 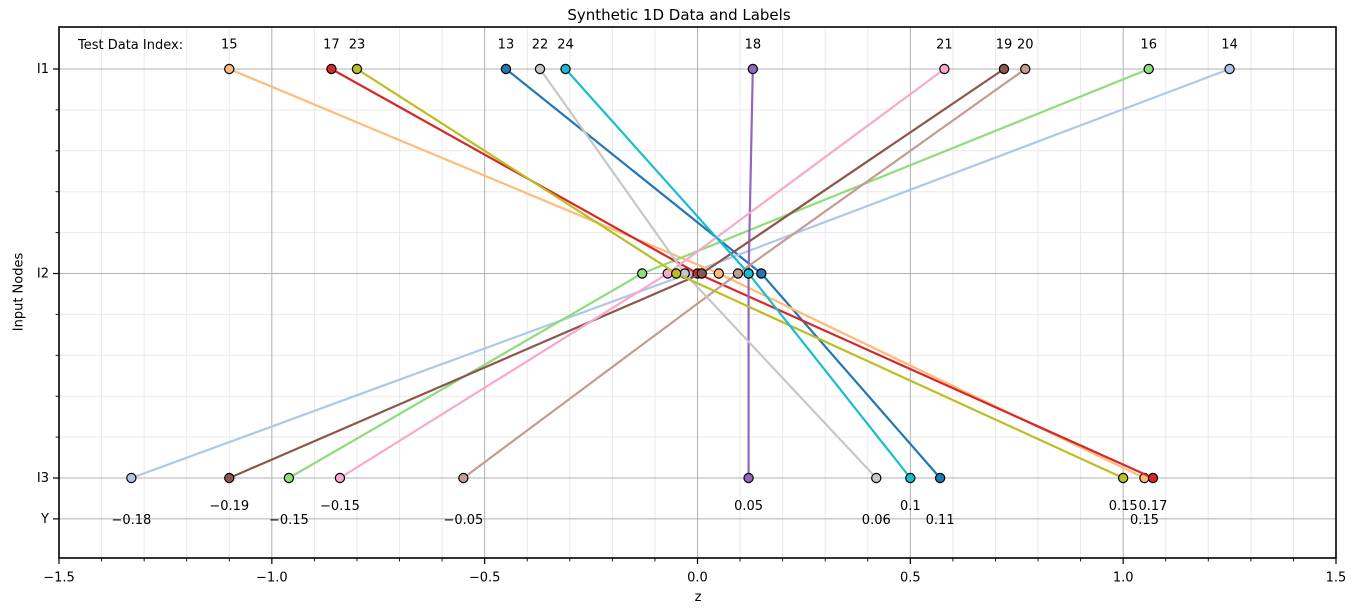 I want to click on y-value-label: −0.18, so click(x=131, y=520).